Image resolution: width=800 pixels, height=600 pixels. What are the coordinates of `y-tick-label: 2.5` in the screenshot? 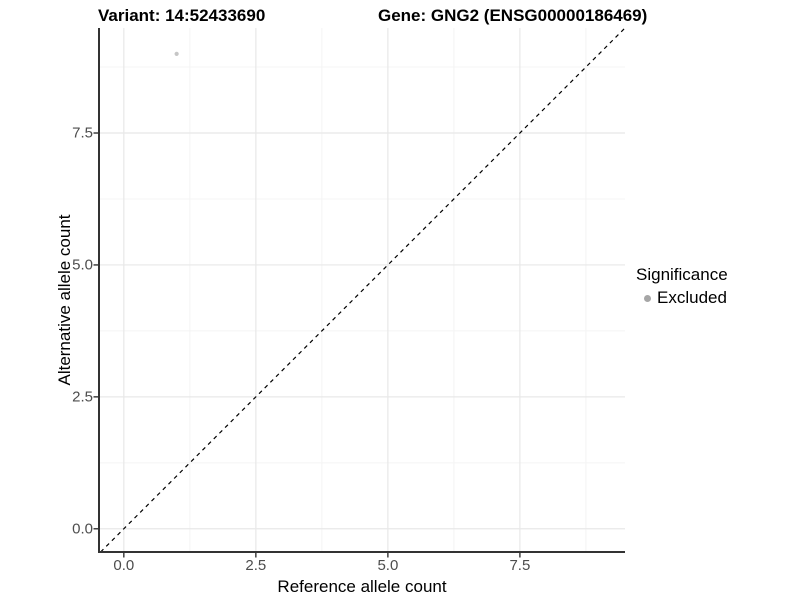 It's located at (82, 397).